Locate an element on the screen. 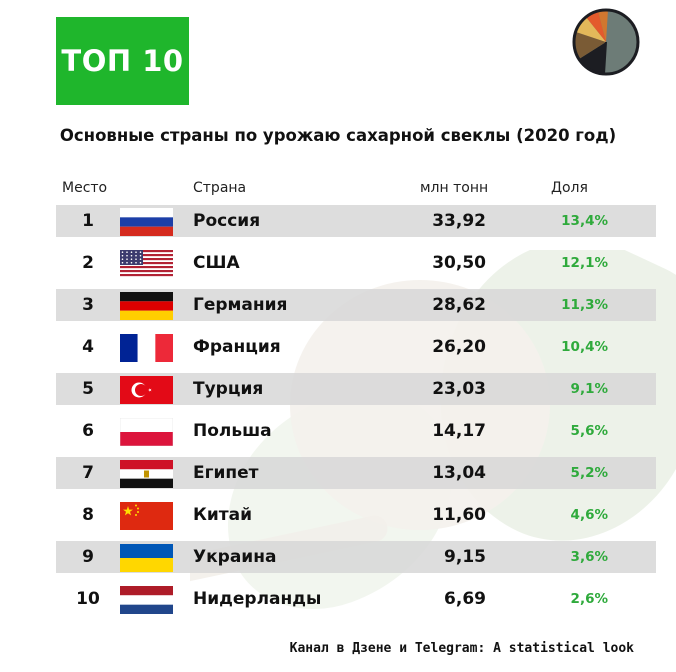 Image resolution: width=676 pixels, height=672 pixels. row-value: 13,04 is located at coordinates (459, 473).